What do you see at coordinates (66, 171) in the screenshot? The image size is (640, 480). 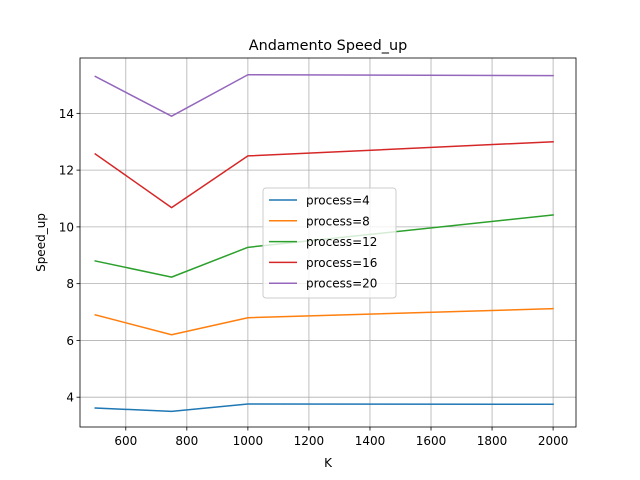 I see `y-tick-label: 12` at bounding box center [66, 171].